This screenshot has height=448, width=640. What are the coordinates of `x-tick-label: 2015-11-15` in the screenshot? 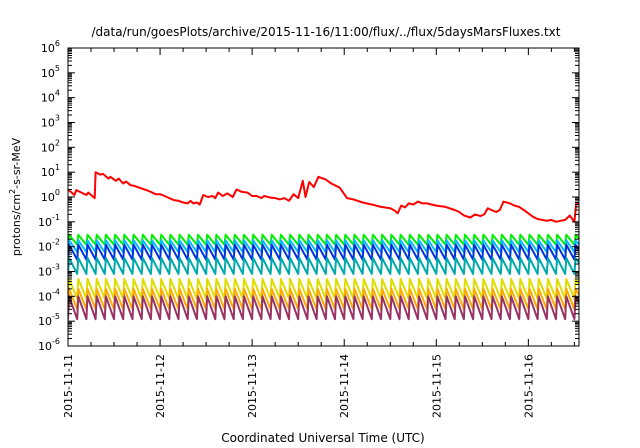 It's located at (436, 386).